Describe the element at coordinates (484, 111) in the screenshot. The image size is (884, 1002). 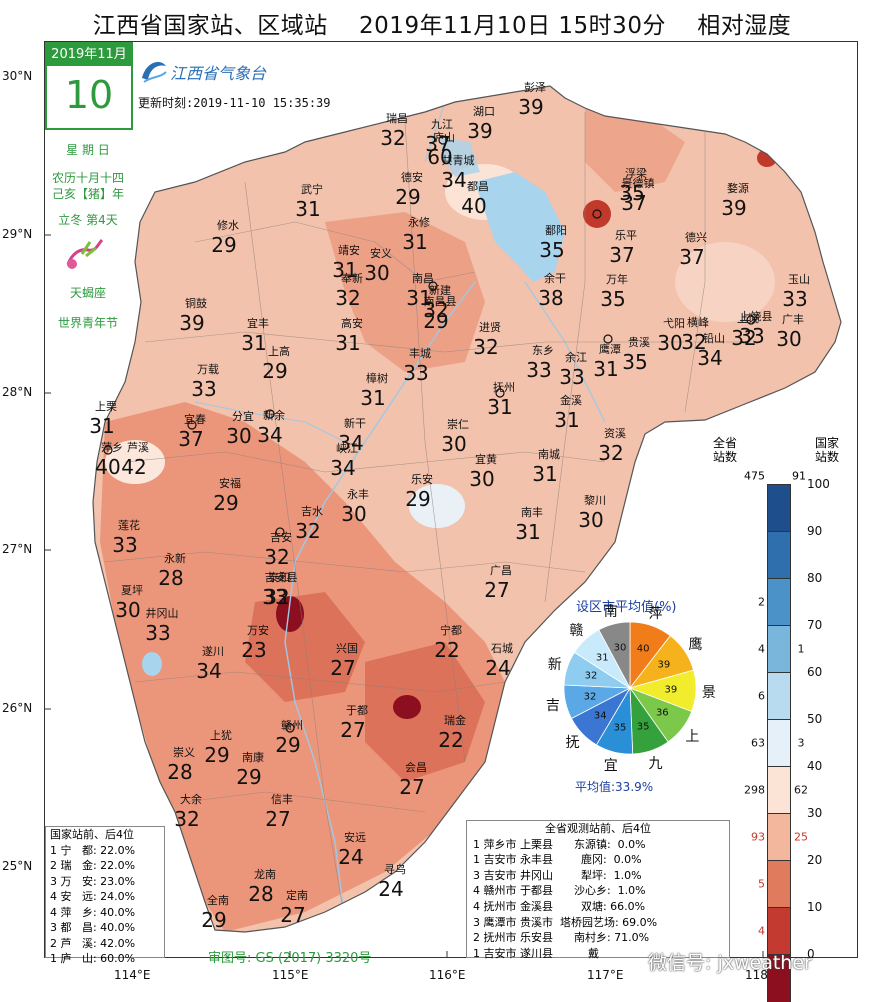
I see `station-name: 湖口` at that location.